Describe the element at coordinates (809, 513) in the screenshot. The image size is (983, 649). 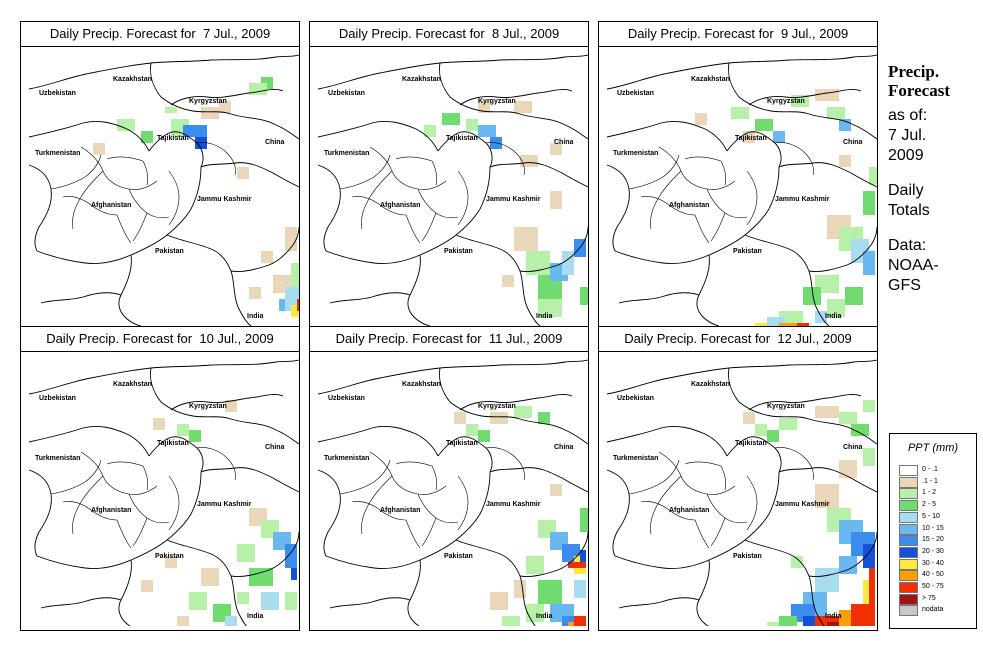
I see `precip-cells` at that location.